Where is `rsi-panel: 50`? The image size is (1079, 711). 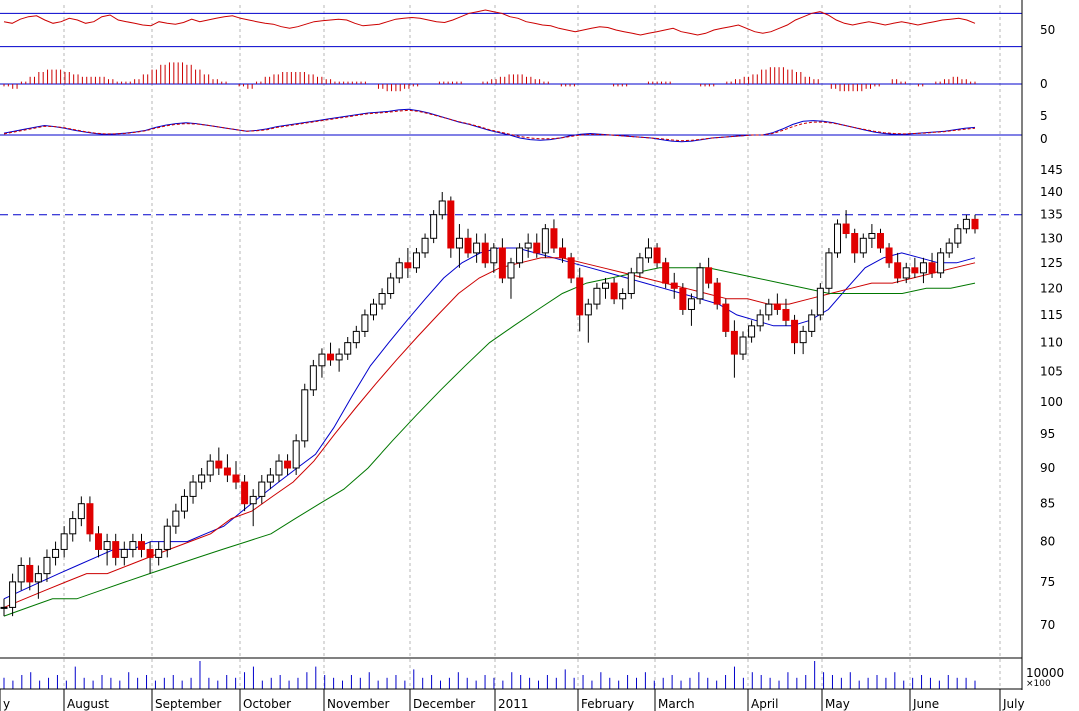 rsi-panel: 50 is located at coordinates (527, 28).